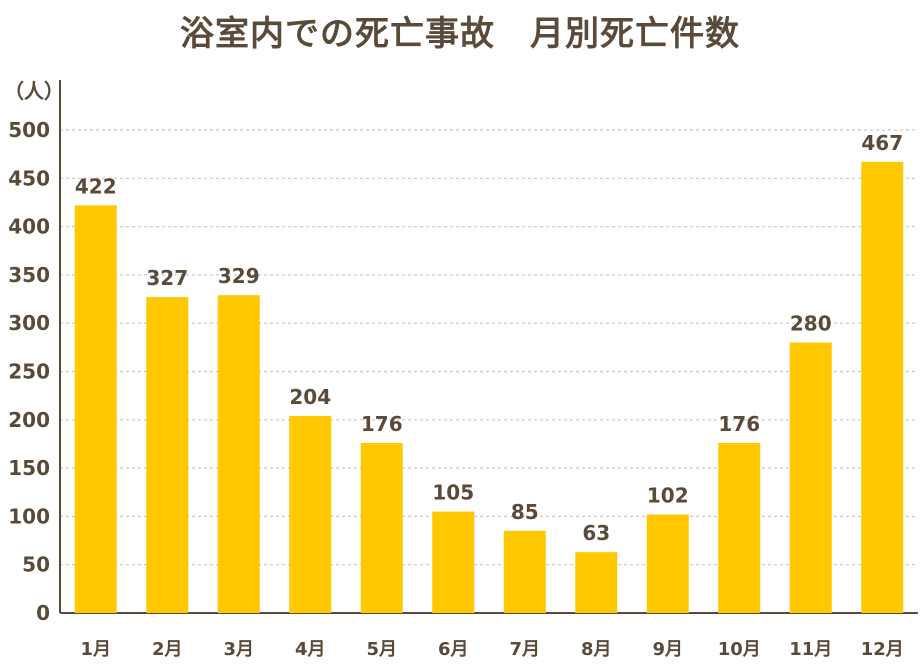 The image size is (920, 668). Describe the element at coordinates (310, 649) in the screenshot. I see `x-tick-4月: 4月` at that location.